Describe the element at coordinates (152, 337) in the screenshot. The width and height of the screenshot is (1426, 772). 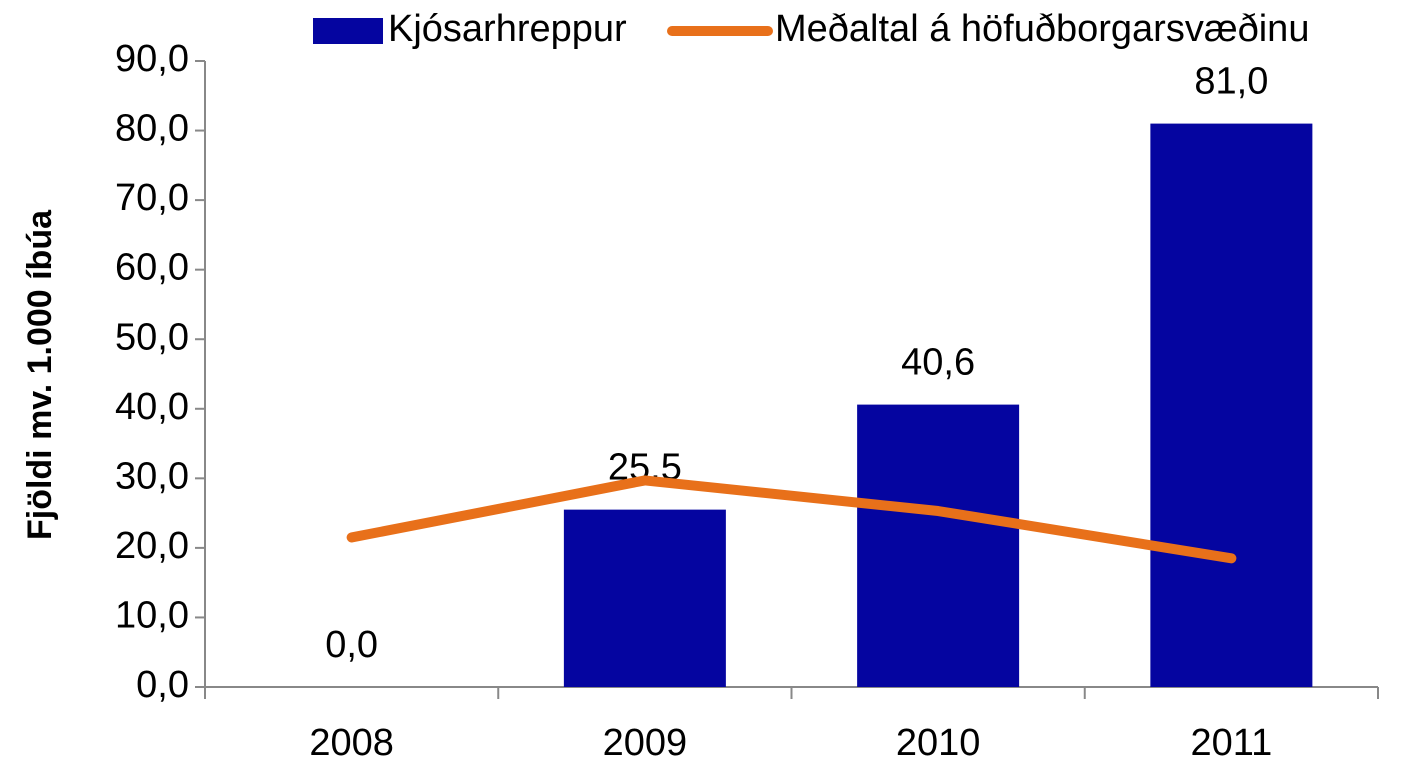
I see `y-tick-label: 50,0` at that location.